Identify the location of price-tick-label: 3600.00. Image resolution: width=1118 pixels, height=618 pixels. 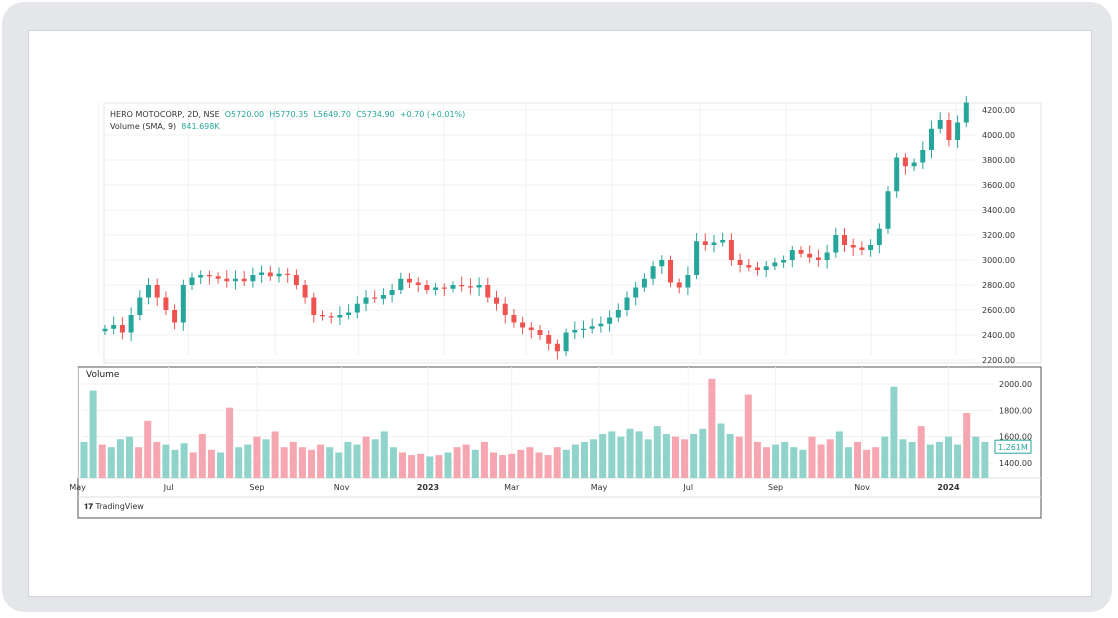
(998, 185).